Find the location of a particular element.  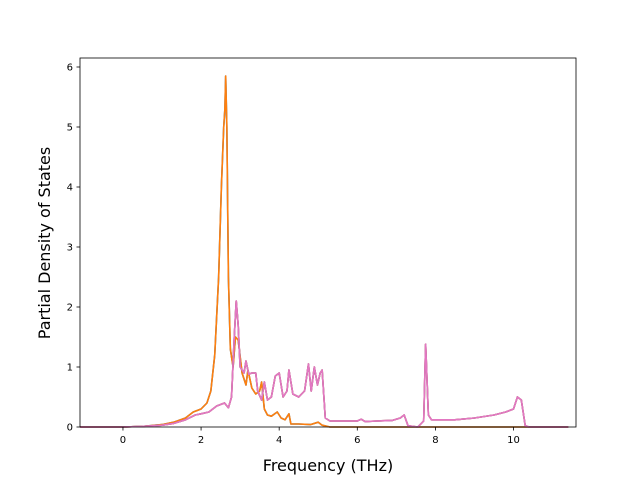

x-axis-label: Frequency (THz) is located at coordinates (328, 465).